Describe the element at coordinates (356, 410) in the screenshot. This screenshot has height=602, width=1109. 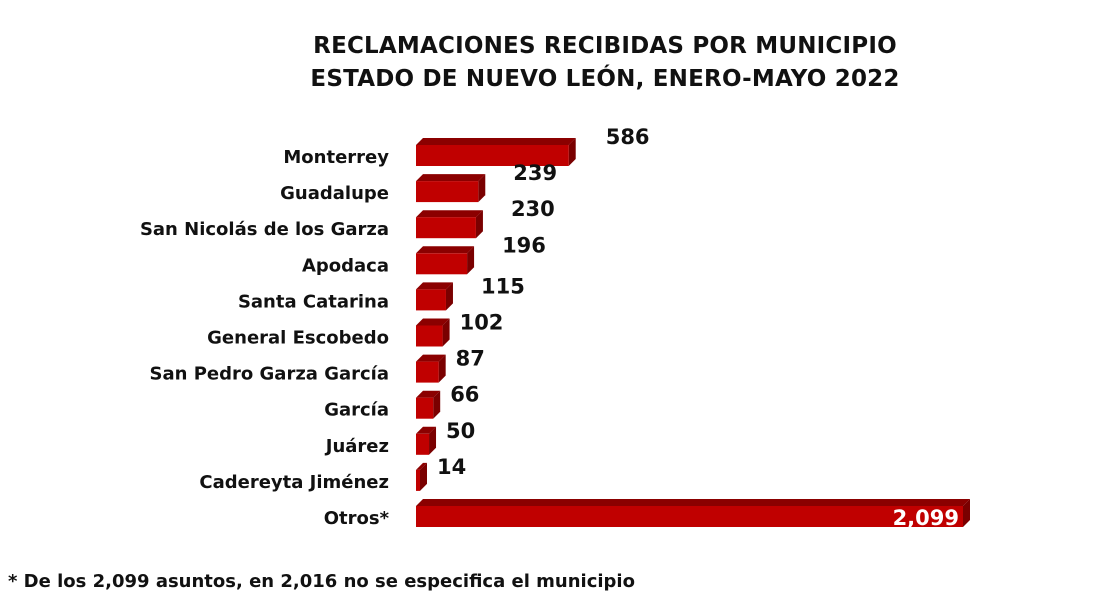
I see `category-label: García` at that location.